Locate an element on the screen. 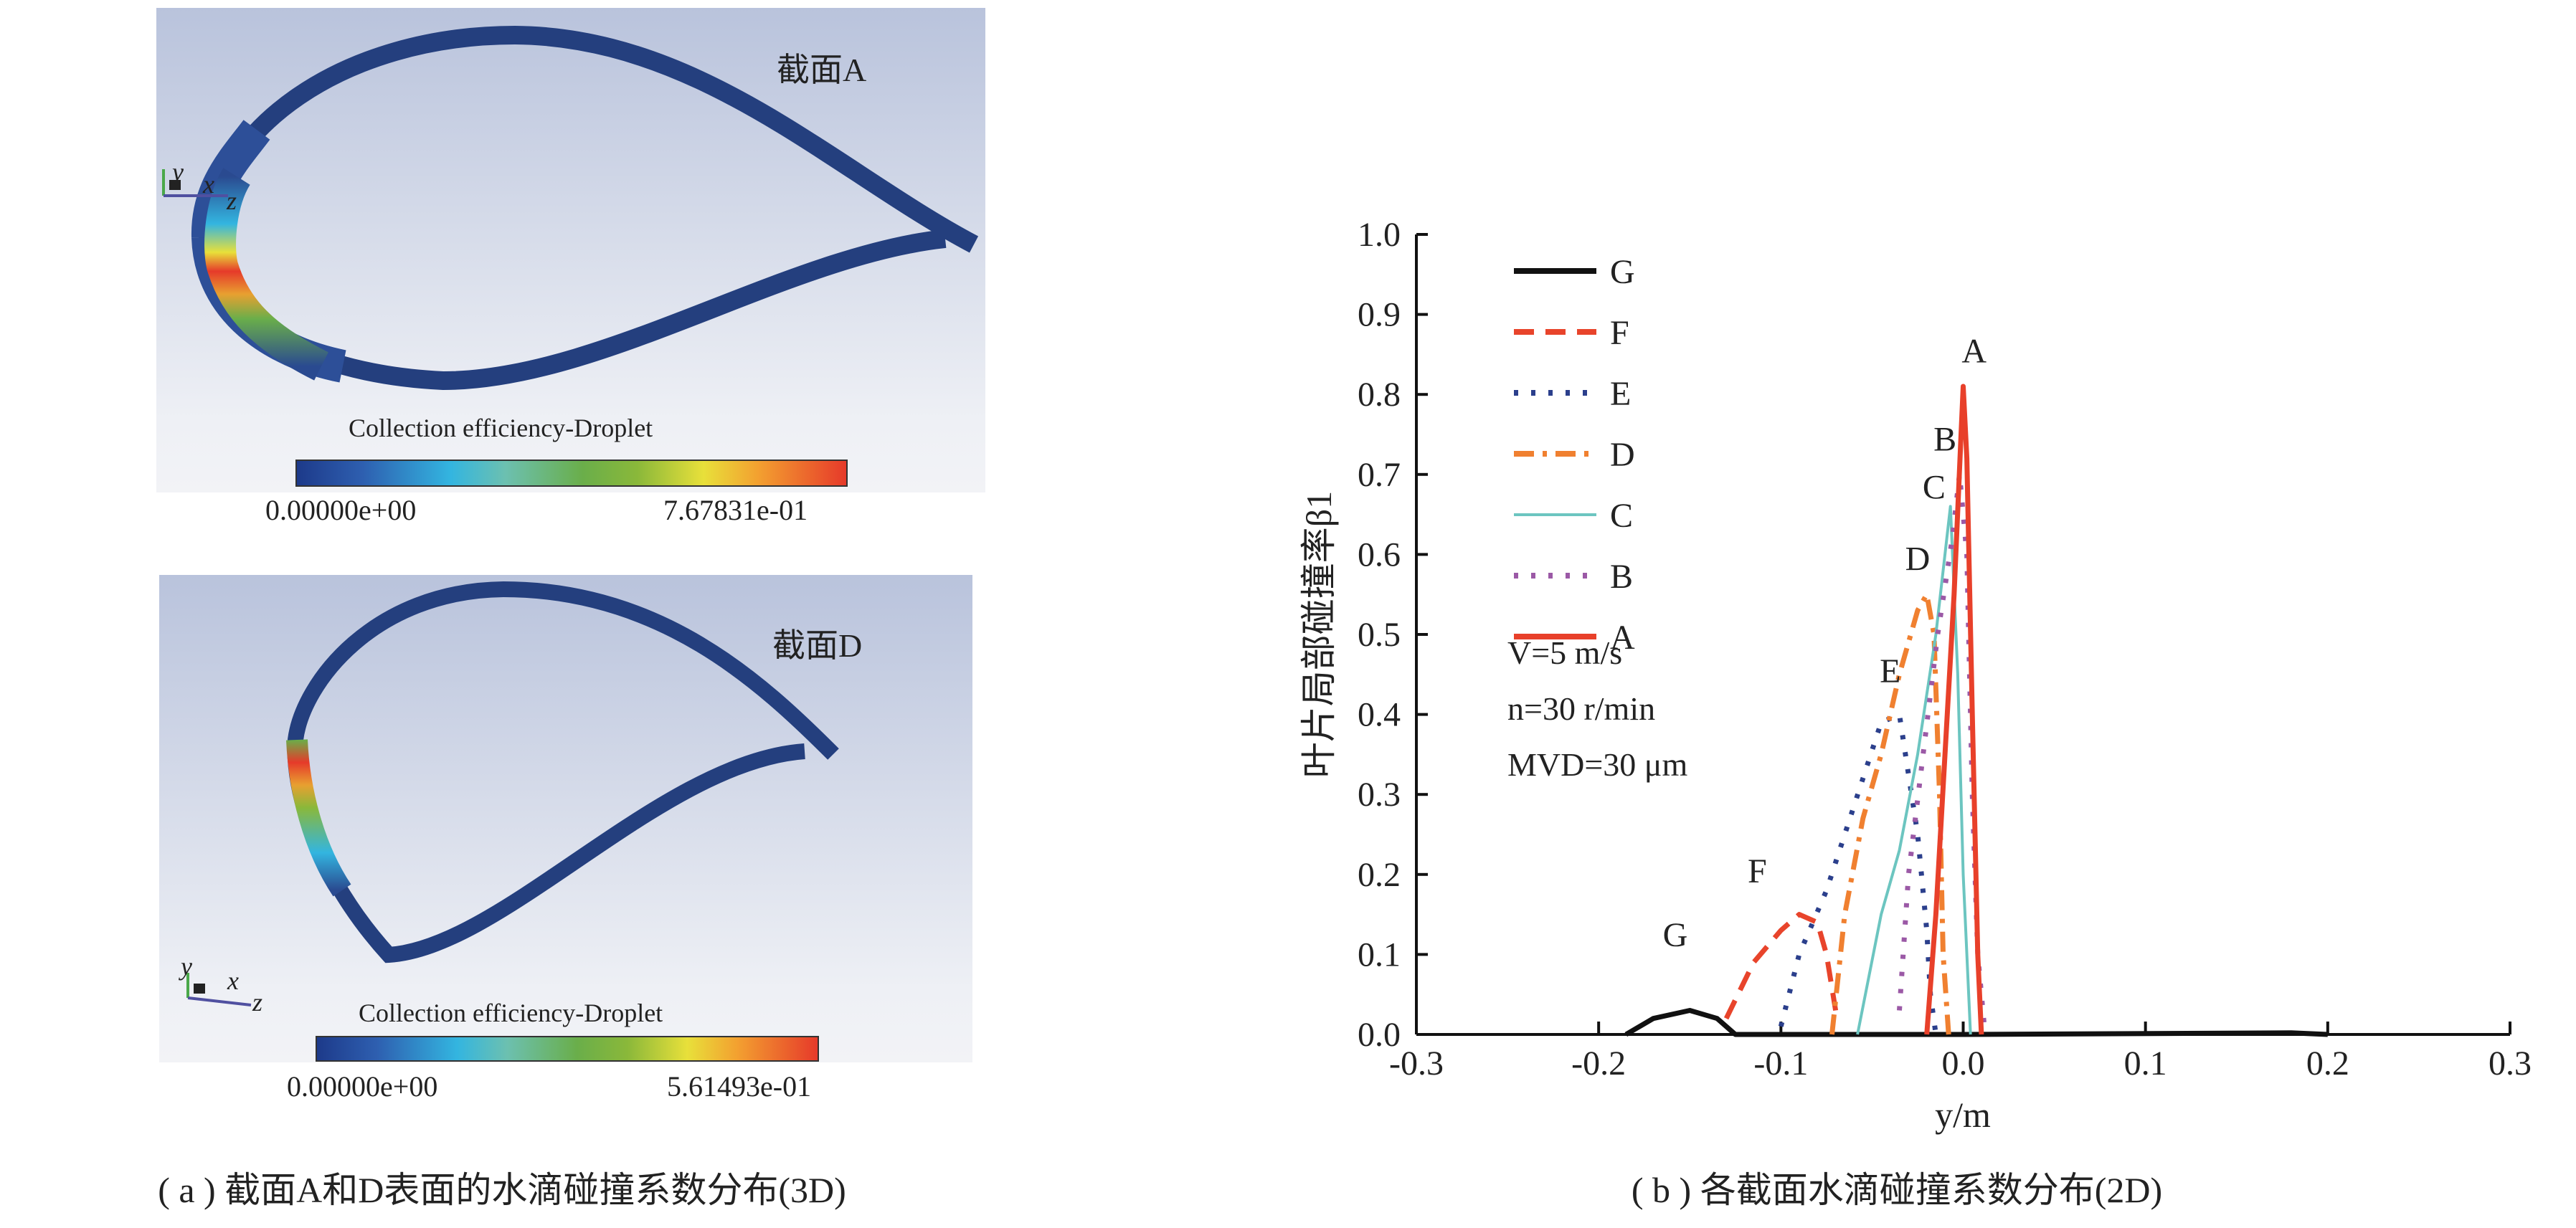  curve-label-D: D is located at coordinates (1918, 560).